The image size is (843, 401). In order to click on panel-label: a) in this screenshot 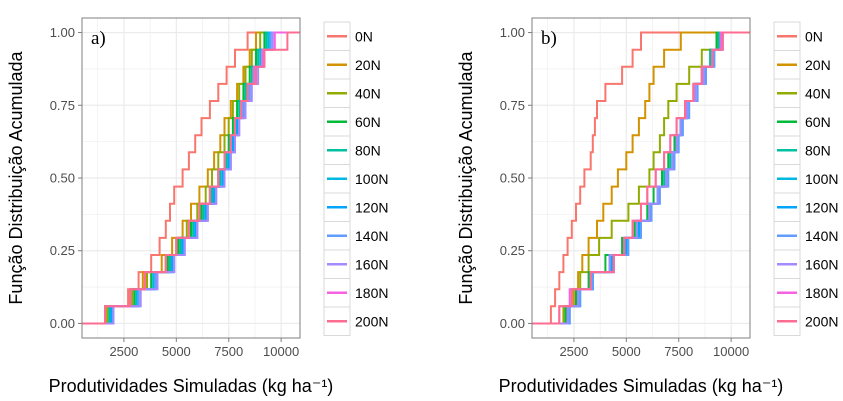, I will do `click(98, 38)`.